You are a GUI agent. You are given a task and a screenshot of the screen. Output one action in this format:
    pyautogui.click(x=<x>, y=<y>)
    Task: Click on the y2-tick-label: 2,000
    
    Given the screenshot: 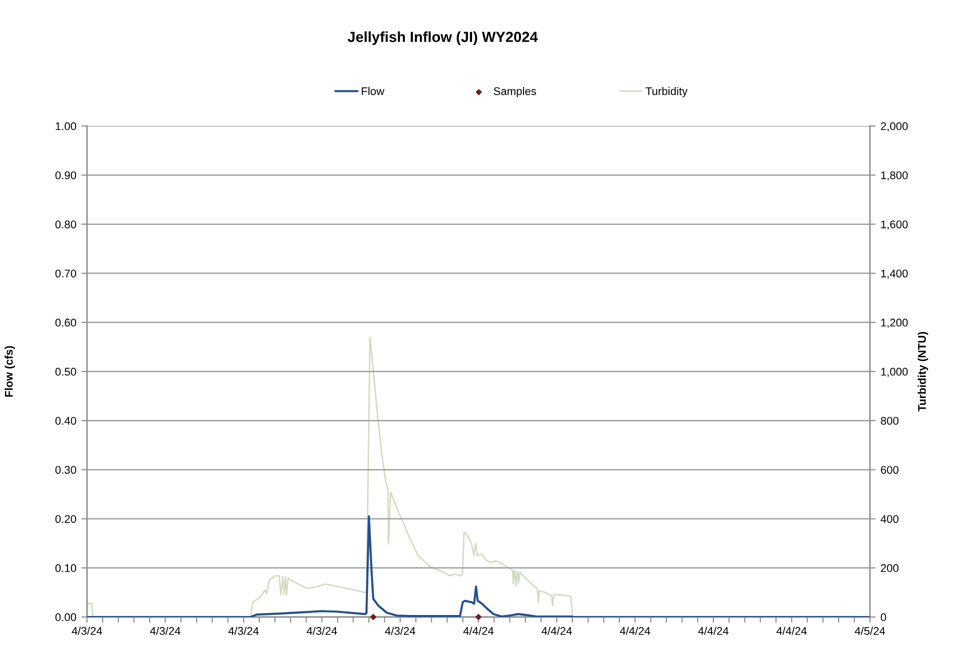 What is the action you would take?
    pyautogui.click(x=894, y=127)
    